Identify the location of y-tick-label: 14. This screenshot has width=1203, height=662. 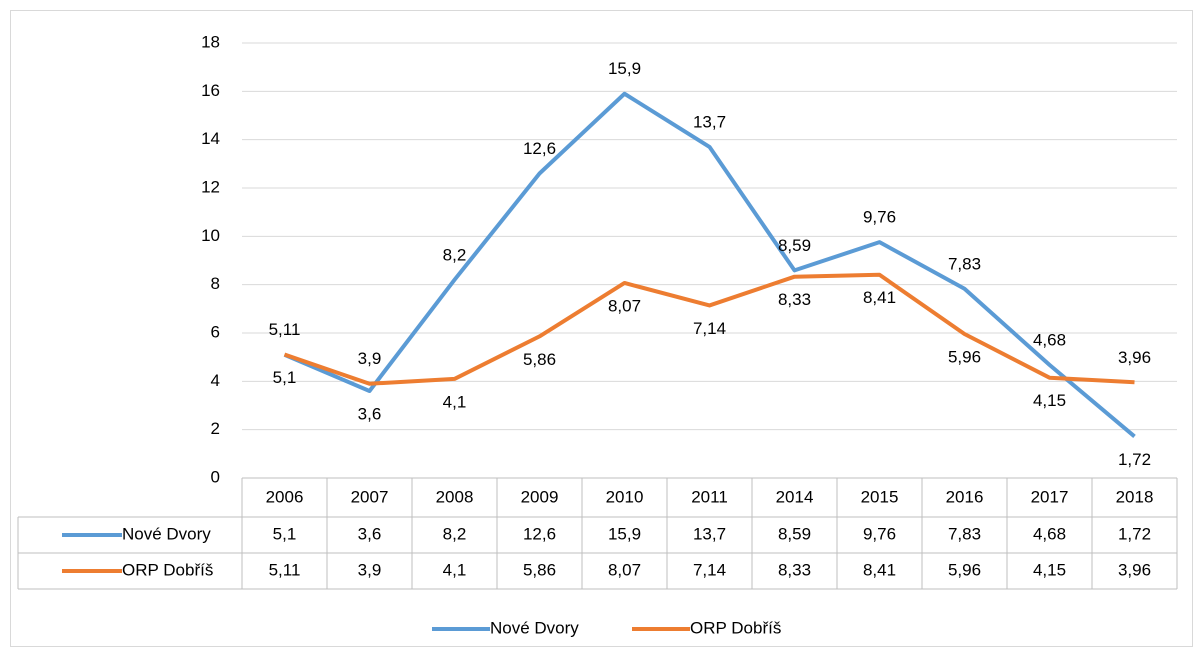
(210, 138).